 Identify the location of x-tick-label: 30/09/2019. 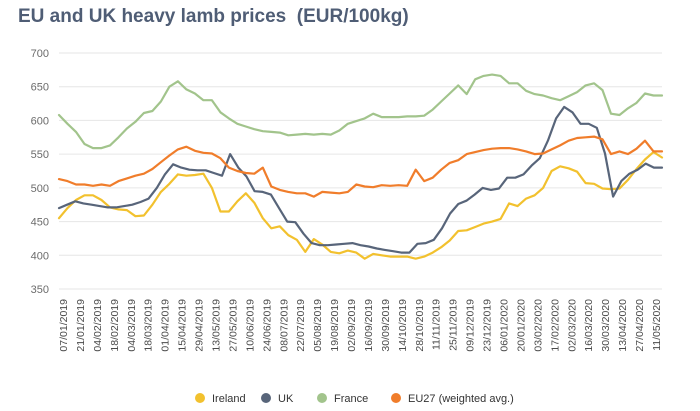
(386, 325).